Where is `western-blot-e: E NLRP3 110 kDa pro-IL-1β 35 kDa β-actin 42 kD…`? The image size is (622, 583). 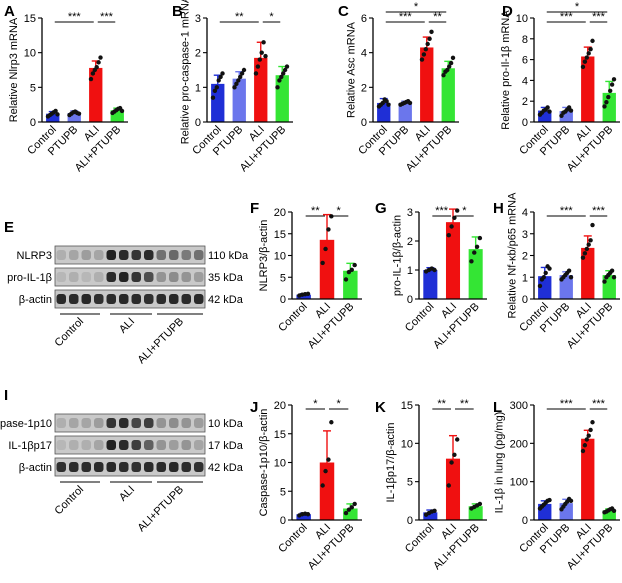
western-blot-e: E NLRP3 110 kDa pro-IL-1β 35 kDa β-actin 42 kD… is located at coordinates (126, 292).